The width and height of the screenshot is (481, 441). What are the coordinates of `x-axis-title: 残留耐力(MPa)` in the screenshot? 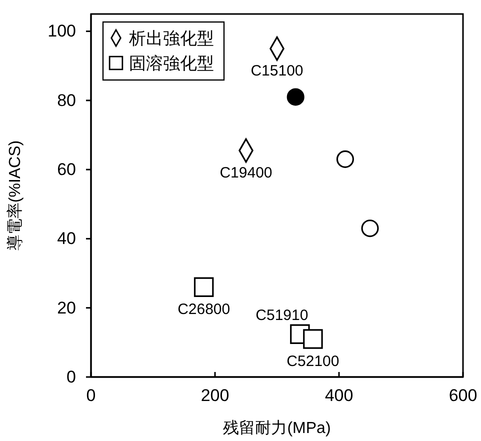 It's located at (277, 428).